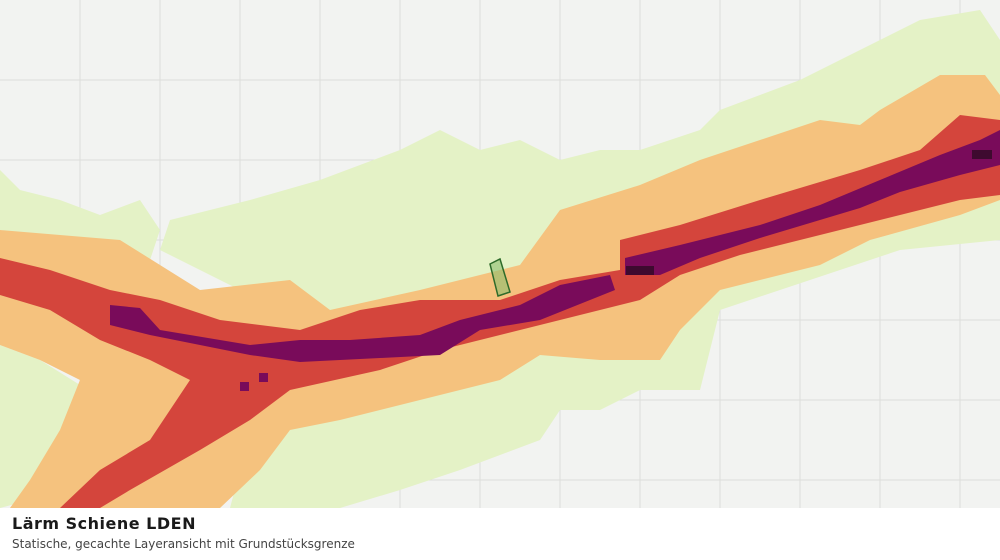 The width and height of the screenshot is (1000, 560). What do you see at coordinates (809, 212) in the screenshot?
I see `noise-zone-extreme` at bounding box center [809, 212].